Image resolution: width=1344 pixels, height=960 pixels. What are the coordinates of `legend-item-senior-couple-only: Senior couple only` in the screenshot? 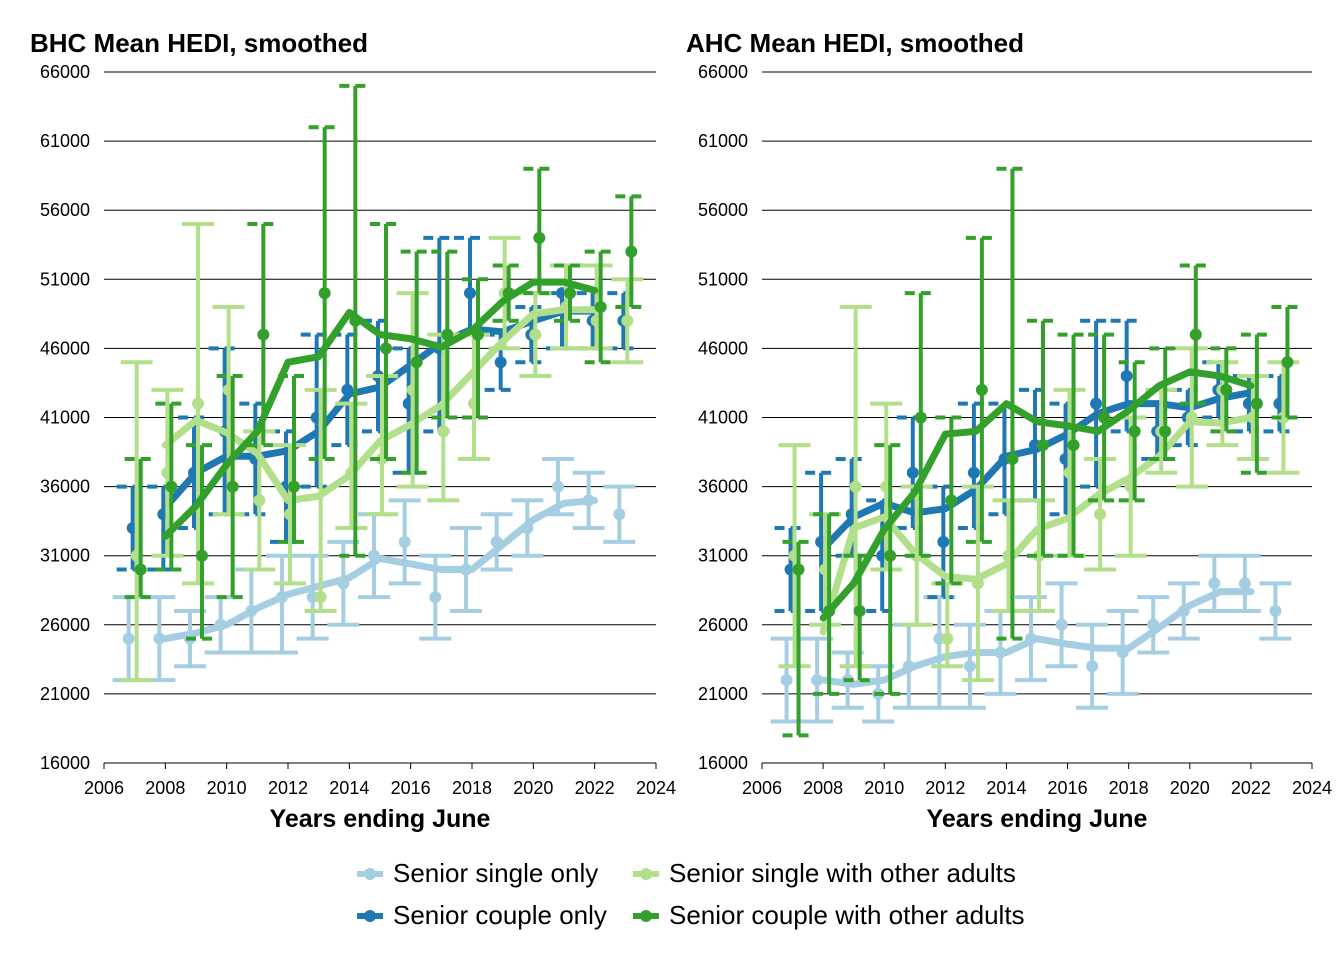 It's located at (481, 915).